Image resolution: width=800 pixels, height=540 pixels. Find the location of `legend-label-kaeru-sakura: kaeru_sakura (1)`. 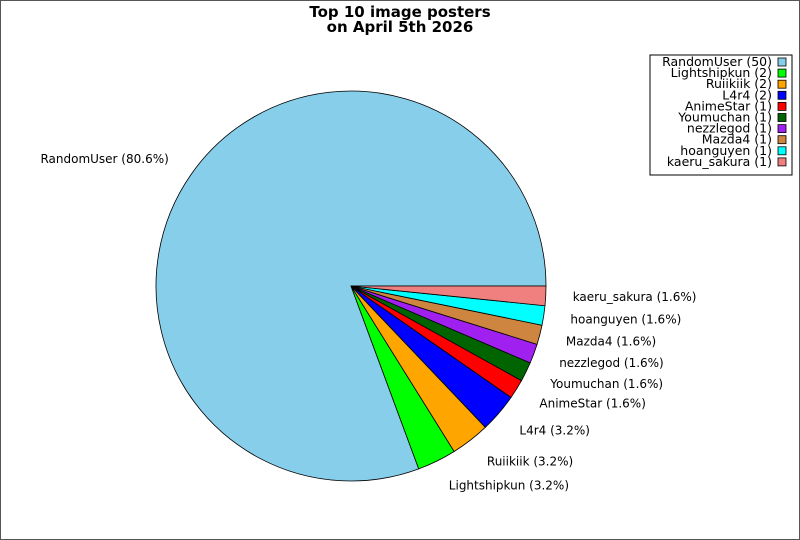

legend-label-kaeru-sakura: kaeru_sakura (1) is located at coordinates (719, 161).